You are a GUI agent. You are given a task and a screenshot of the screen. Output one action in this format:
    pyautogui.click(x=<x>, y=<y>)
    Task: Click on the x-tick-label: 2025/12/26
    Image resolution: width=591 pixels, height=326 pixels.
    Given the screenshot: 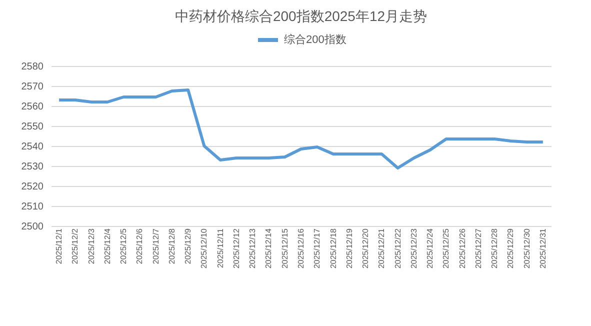 What is the action you would take?
    pyautogui.click(x=462, y=248)
    